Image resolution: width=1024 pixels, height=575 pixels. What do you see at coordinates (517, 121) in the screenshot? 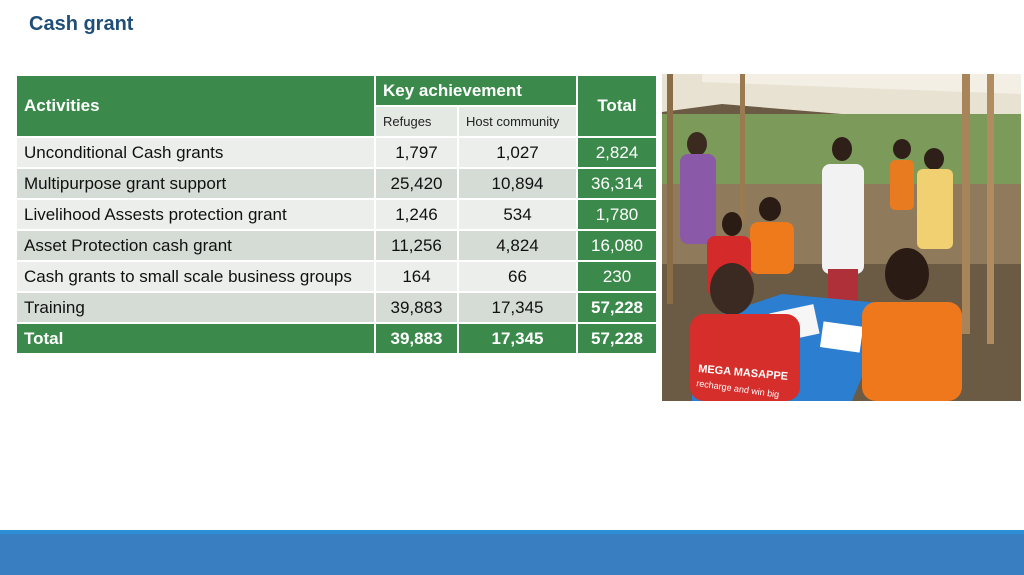
I see `header-host-community: Host community` at bounding box center [517, 121].